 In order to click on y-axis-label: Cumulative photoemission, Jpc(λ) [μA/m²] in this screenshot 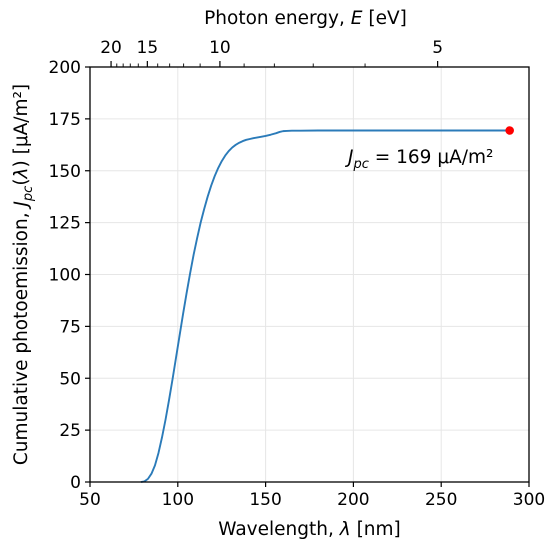, I will do `click(23, 274)`.